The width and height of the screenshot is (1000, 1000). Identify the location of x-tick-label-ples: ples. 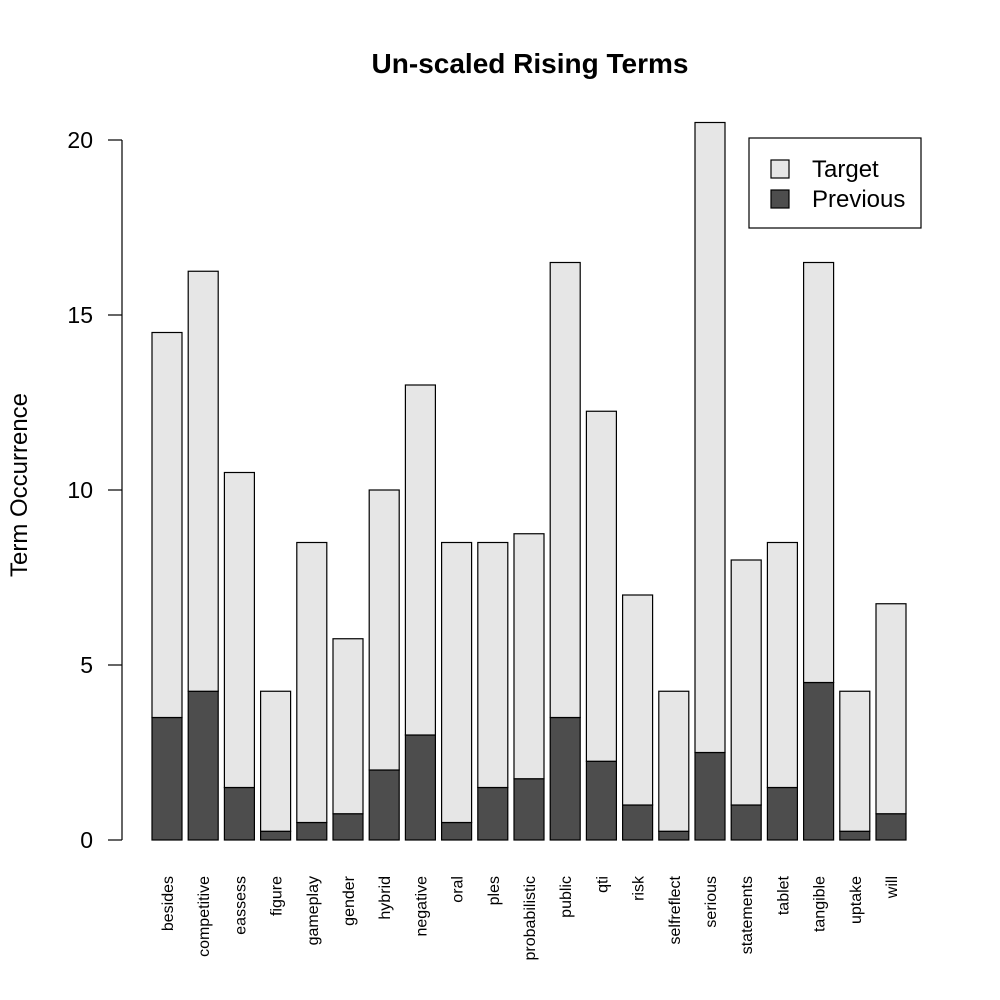
(494, 890).